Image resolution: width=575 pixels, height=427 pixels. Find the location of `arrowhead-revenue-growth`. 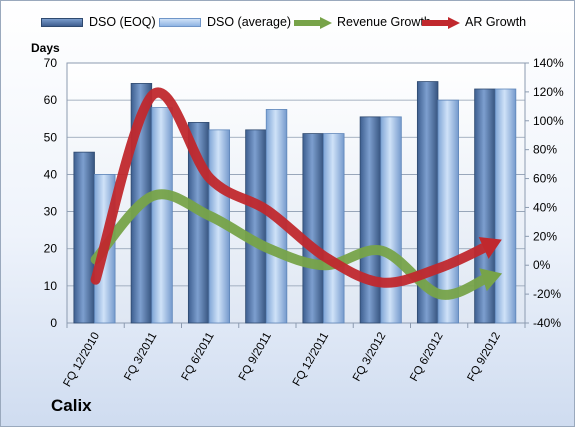

arrowhead-revenue-growth is located at coordinates (491, 280).